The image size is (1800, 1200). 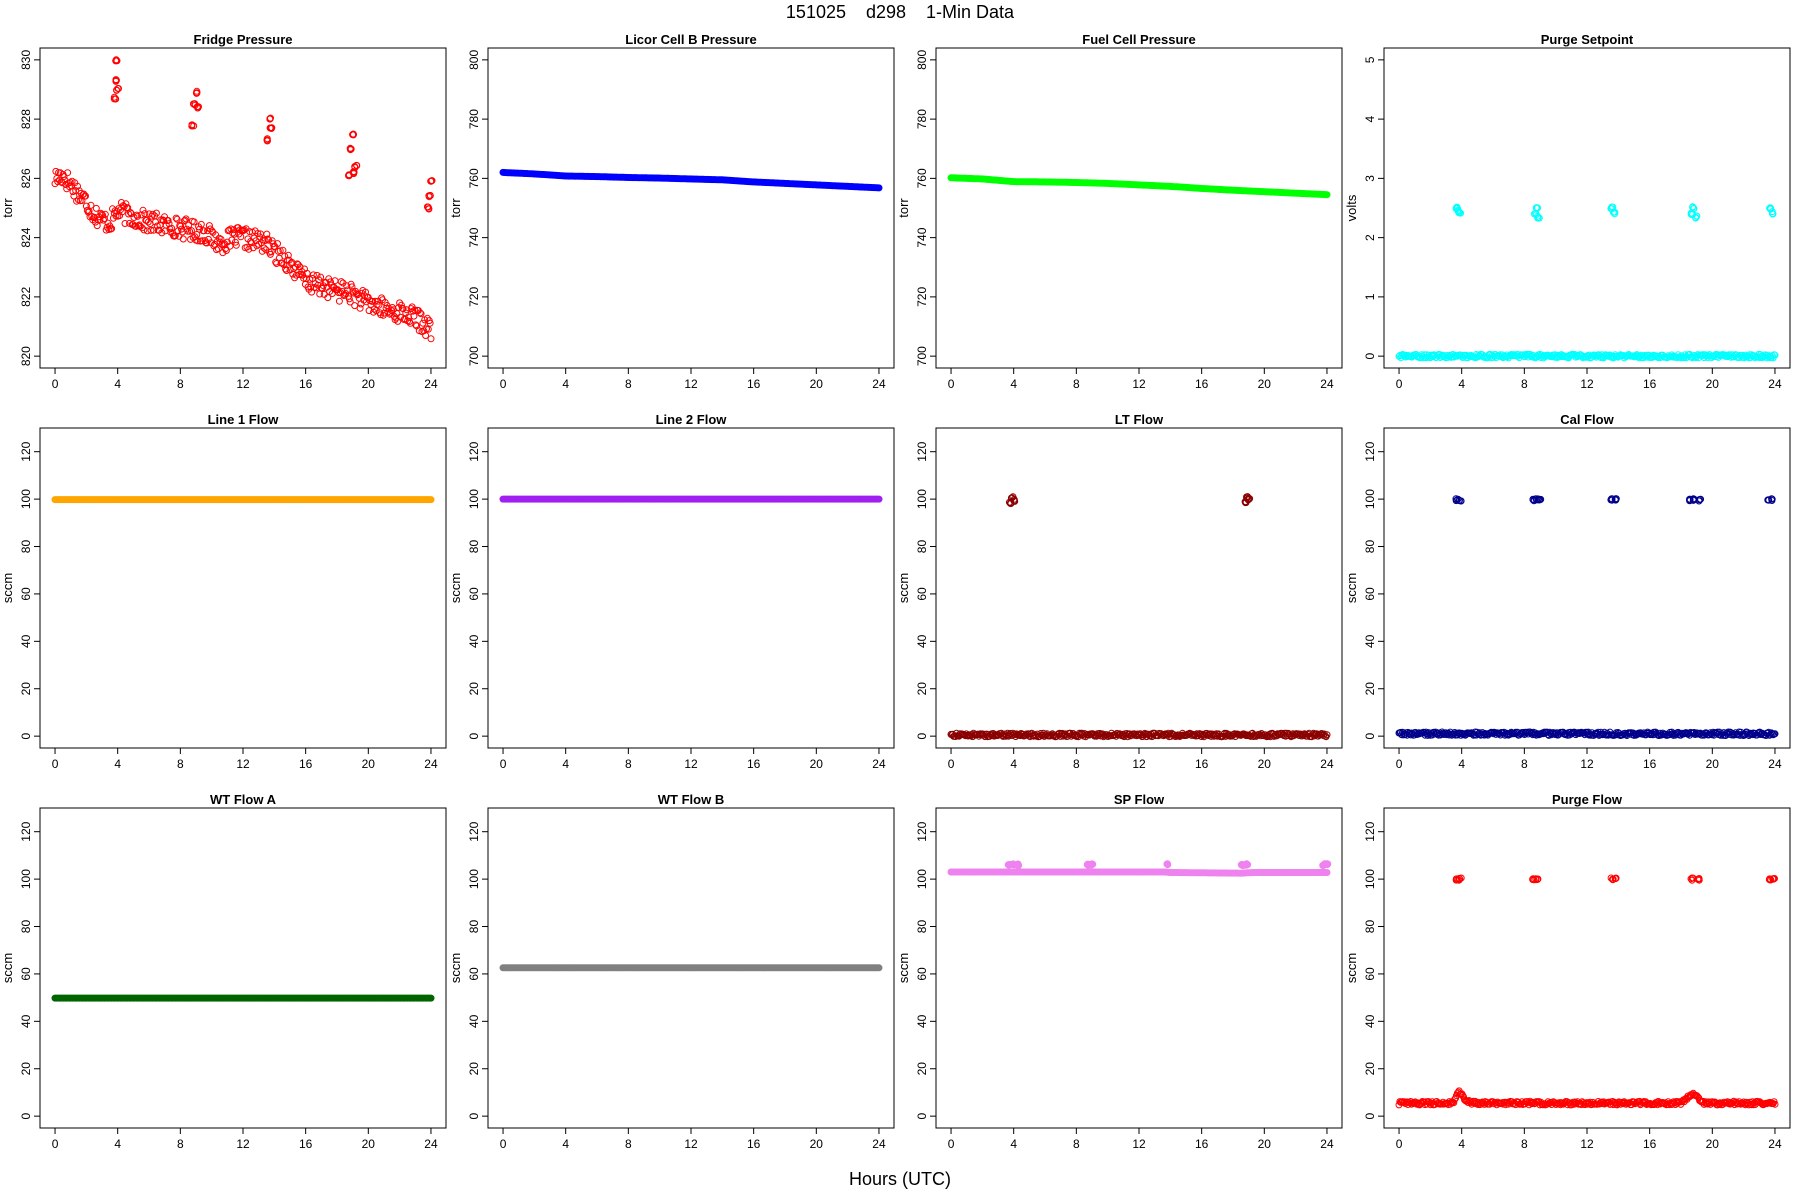 I want to click on chart-panel-7: Cal Flow sccm 0 4 8 12 16 20 24 0 20 40 60 80 100 120, so click(x=1567, y=591).